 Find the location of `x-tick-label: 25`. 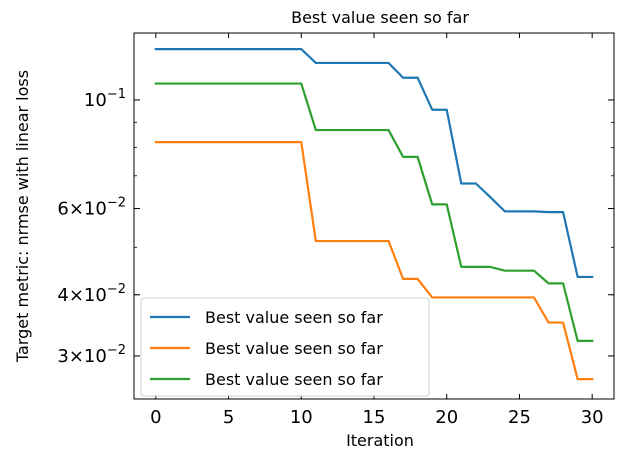

x-tick-label: 25 is located at coordinates (519, 417).